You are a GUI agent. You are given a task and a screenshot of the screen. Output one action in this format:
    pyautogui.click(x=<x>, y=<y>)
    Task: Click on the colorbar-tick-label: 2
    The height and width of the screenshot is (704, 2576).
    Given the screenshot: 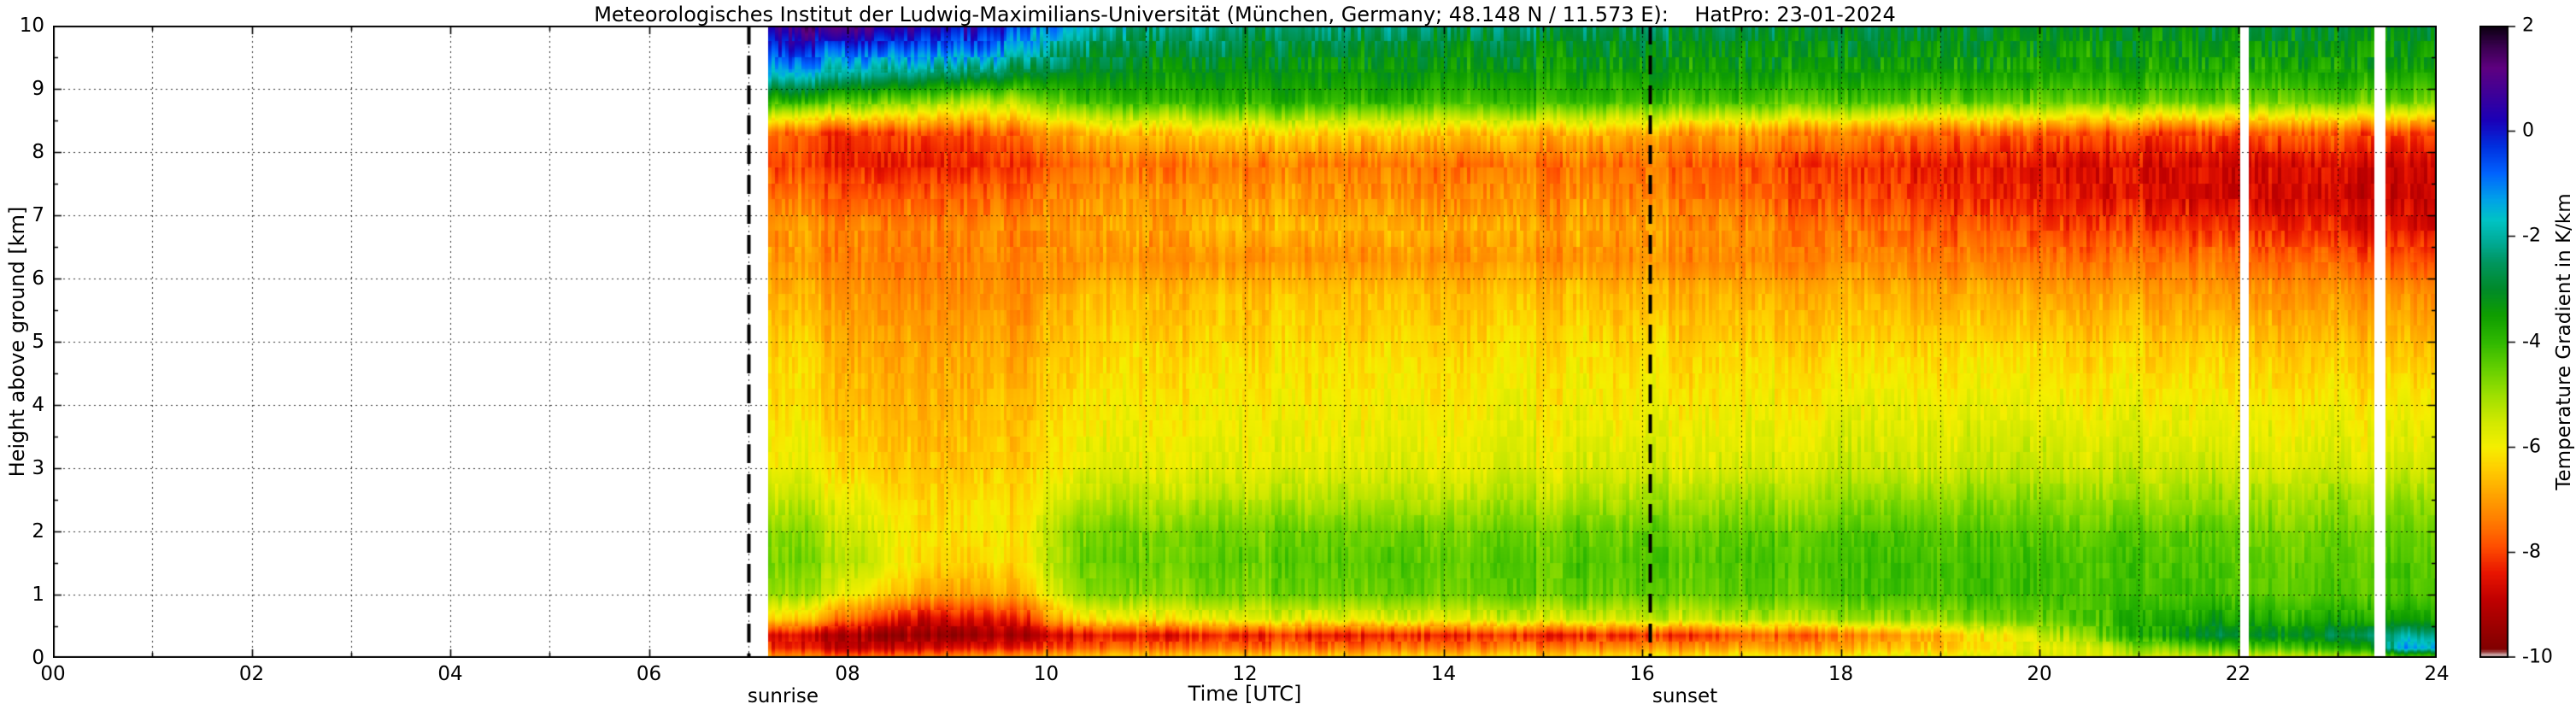 What is the action you would take?
    pyautogui.click(x=2528, y=26)
    